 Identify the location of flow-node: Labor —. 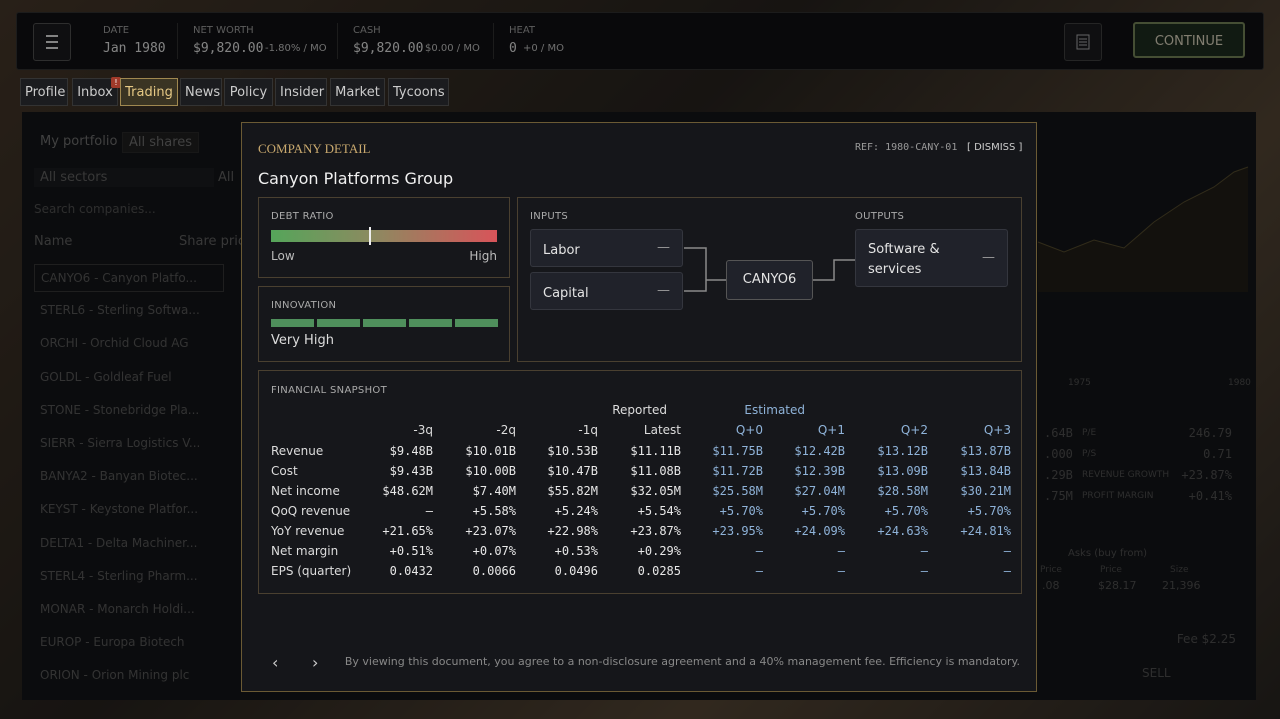
(606, 248).